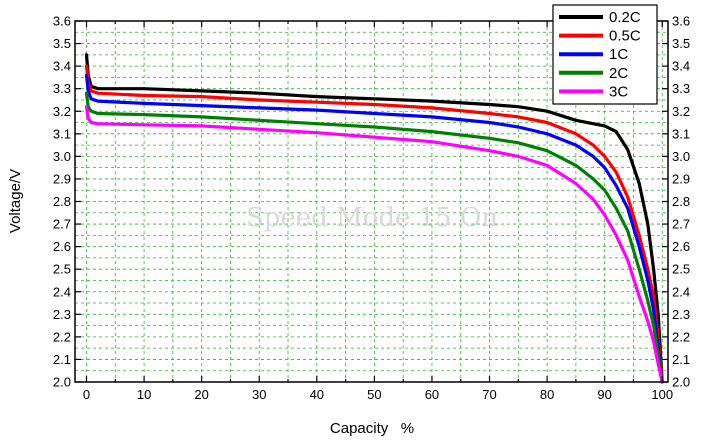 The height and width of the screenshot is (442, 705). What do you see at coordinates (605, 54) in the screenshot?
I see `legend-box` at bounding box center [605, 54].